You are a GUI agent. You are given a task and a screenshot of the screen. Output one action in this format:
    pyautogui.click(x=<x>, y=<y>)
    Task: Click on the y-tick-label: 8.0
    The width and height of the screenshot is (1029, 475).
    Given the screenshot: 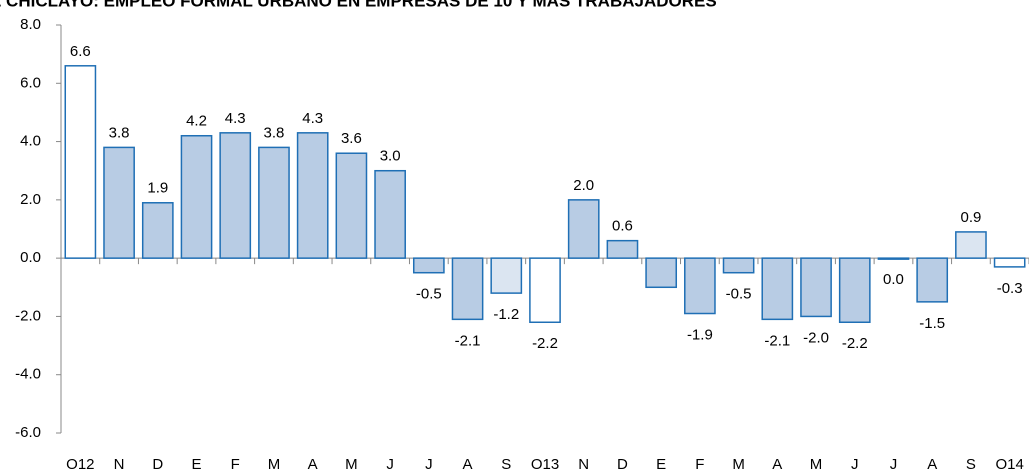 What is the action you would take?
    pyautogui.click(x=30, y=24)
    